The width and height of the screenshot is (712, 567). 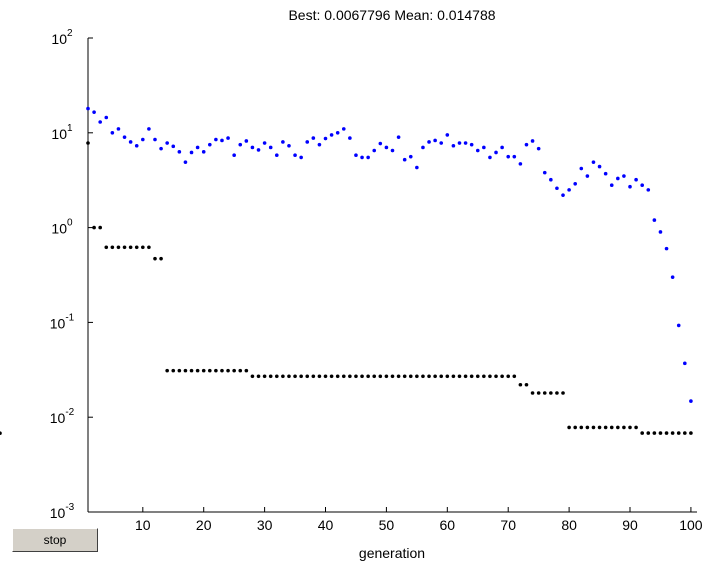 What do you see at coordinates (392, 553) in the screenshot?
I see `x-axis-label: generation` at bounding box center [392, 553].